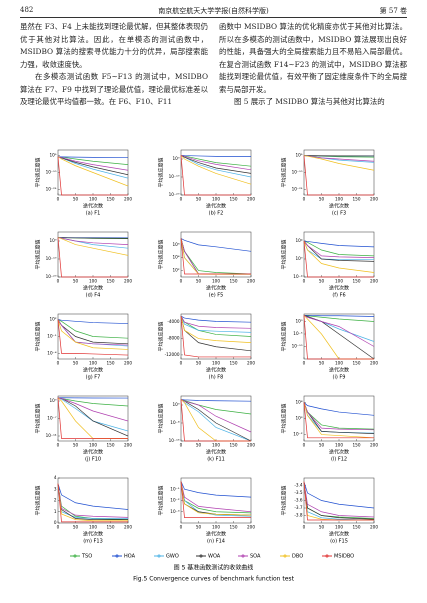  Describe the element at coordinates (173, 338) in the screenshot. I see `y-tick-label: -8000` at that location.